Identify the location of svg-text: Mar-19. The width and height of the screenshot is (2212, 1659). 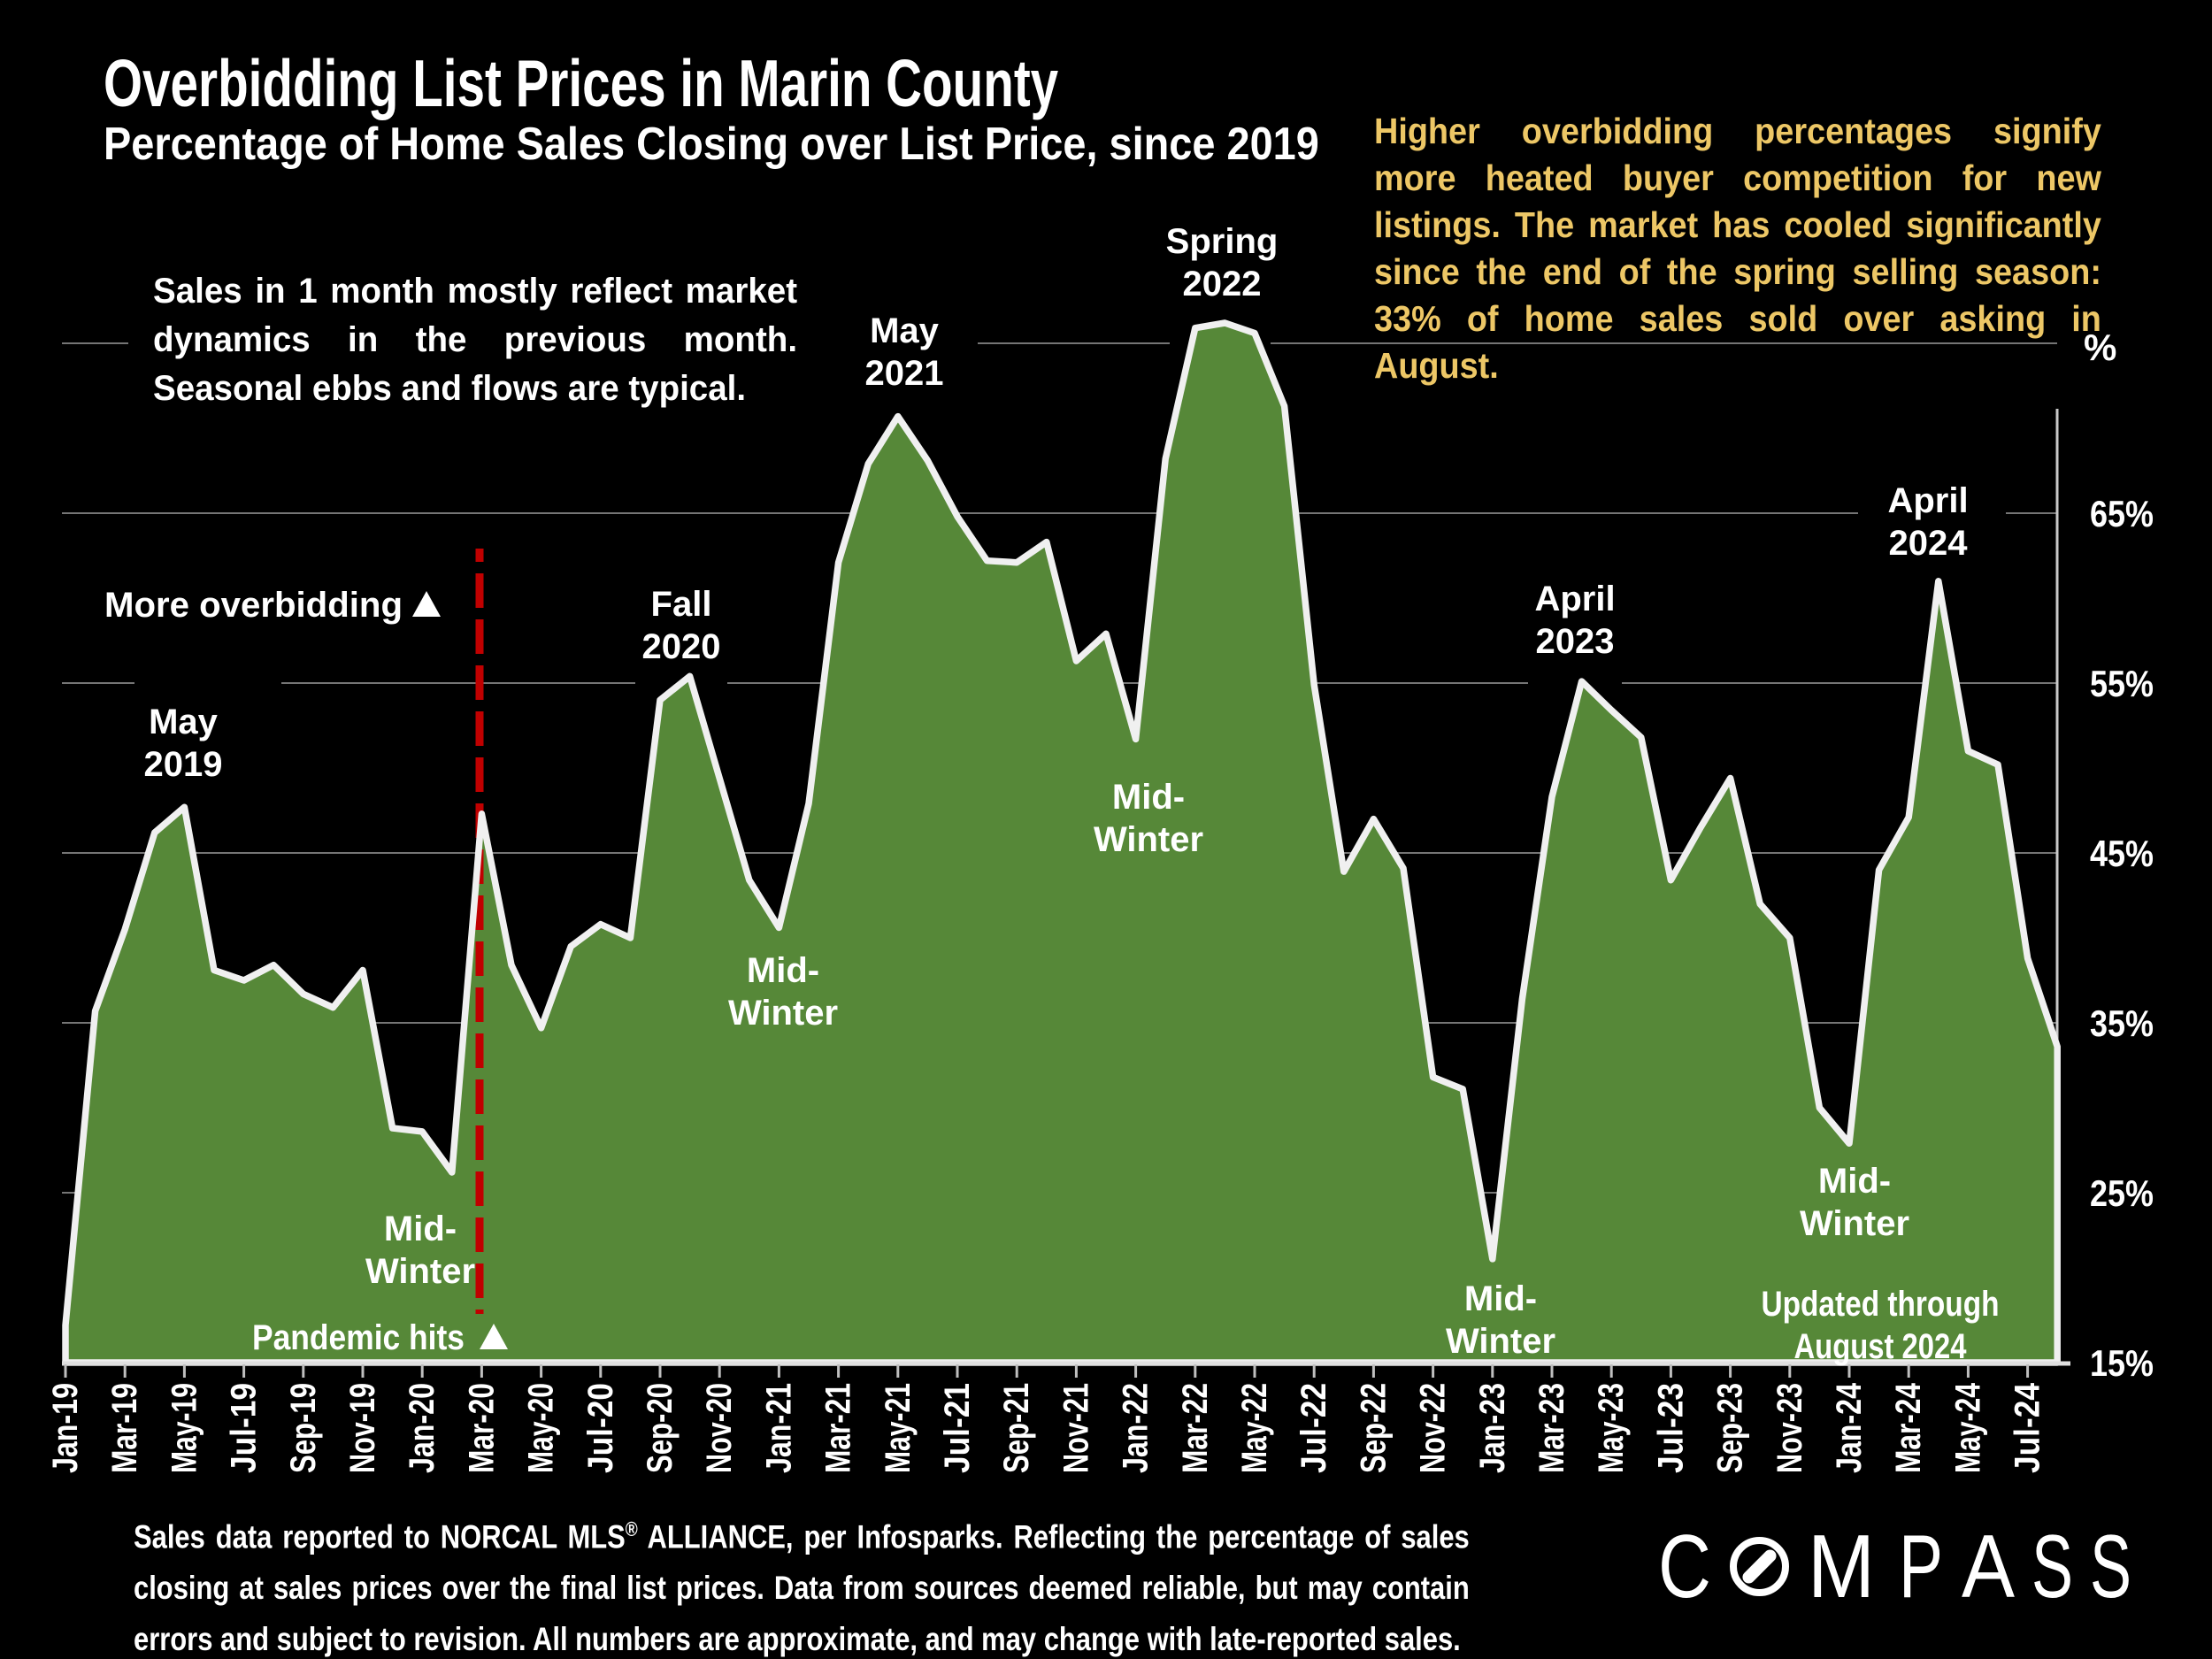
(125, 1428).